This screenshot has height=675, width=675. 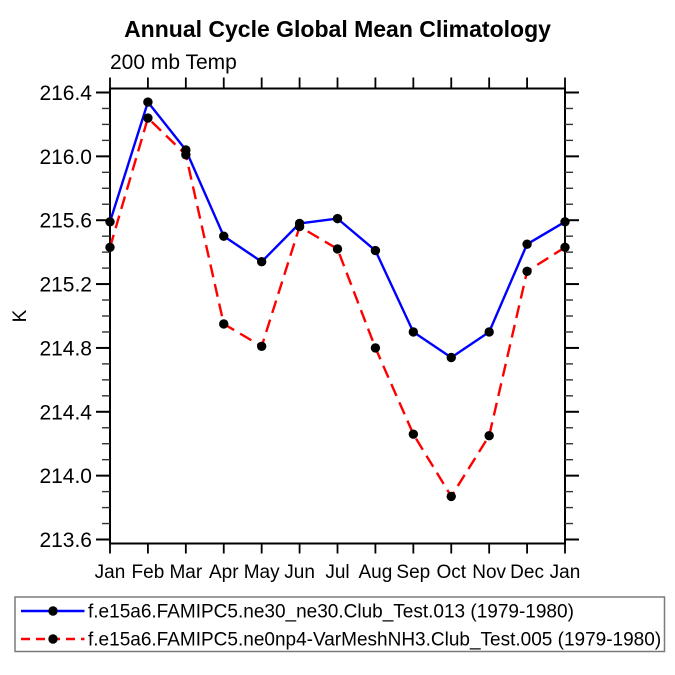 What do you see at coordinates (489, 572) in the screenshot?
I see `x-tick-label: Nov` at bounding box center [489, 572].